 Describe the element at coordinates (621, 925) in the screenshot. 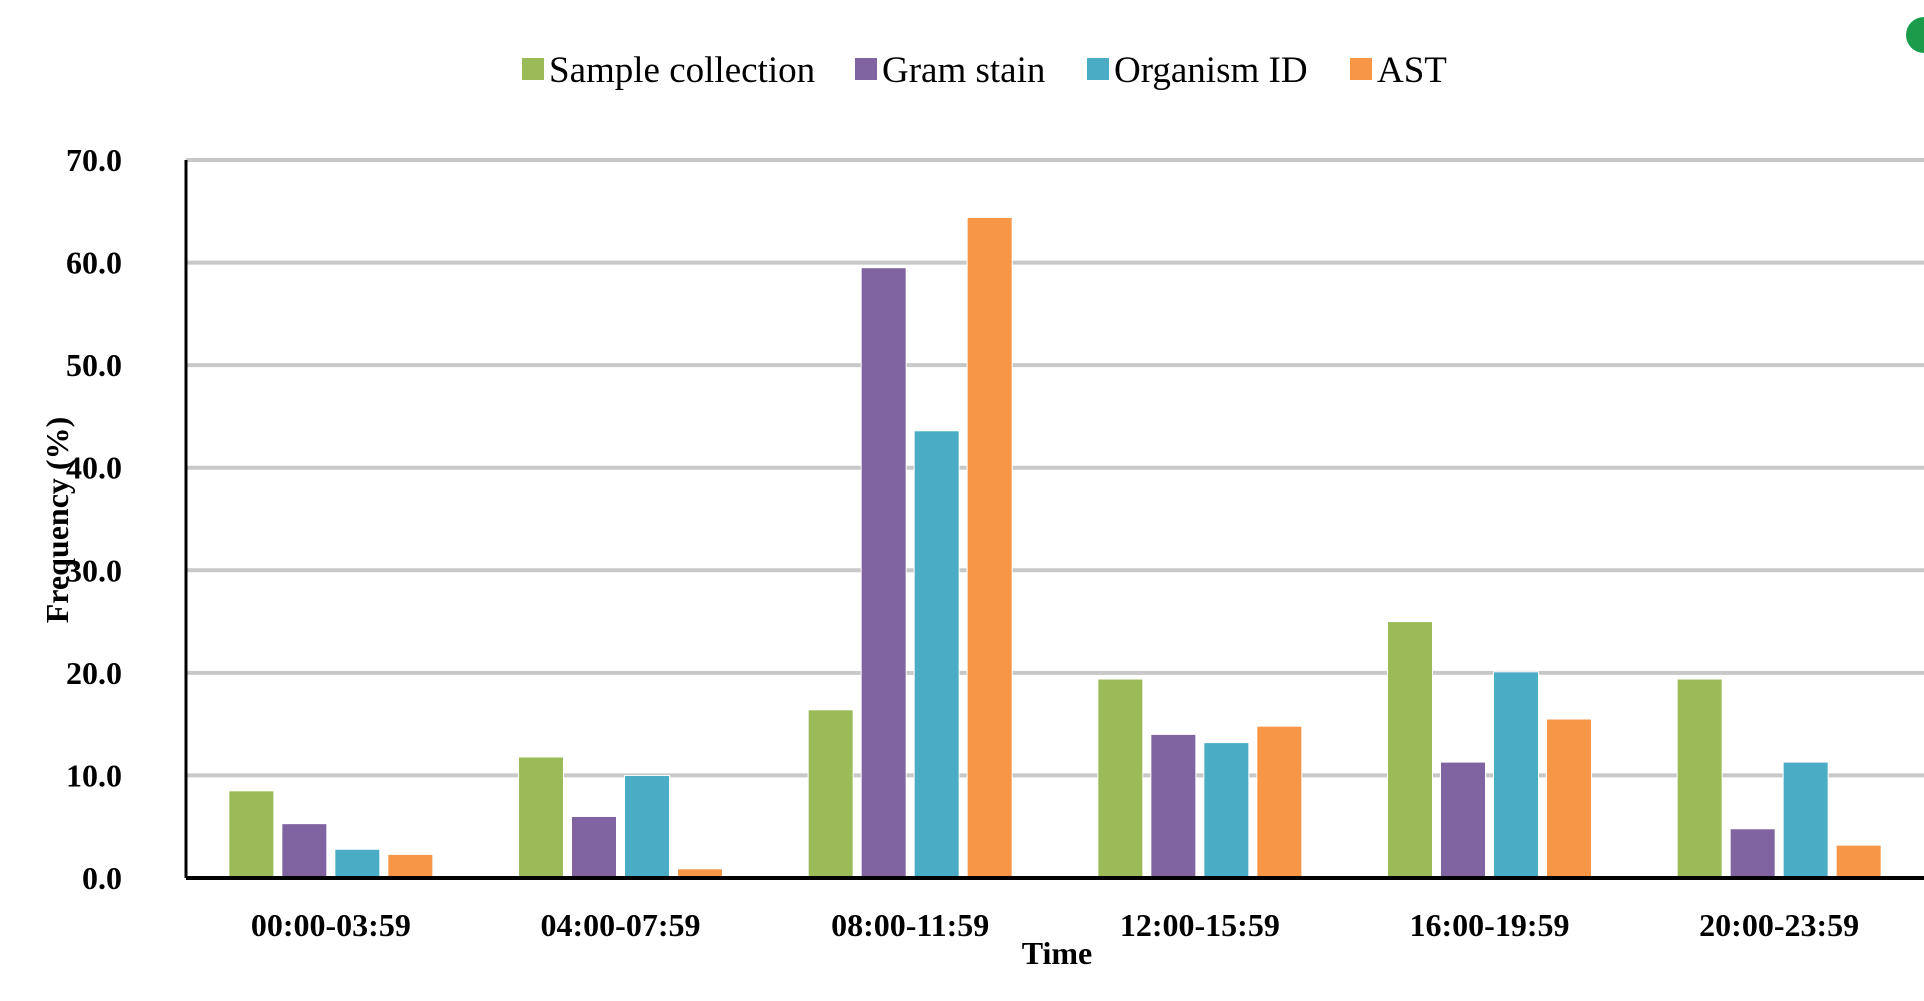

I see `x-tick-label: 04:00-07:59` at that location.